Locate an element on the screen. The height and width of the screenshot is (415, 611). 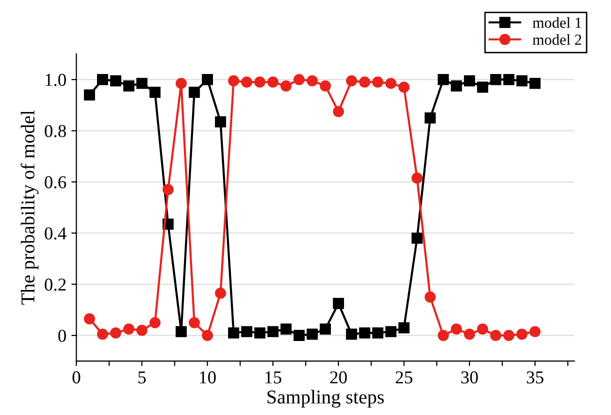
x-tick-label: 10 is located at coordinates (208, 377).